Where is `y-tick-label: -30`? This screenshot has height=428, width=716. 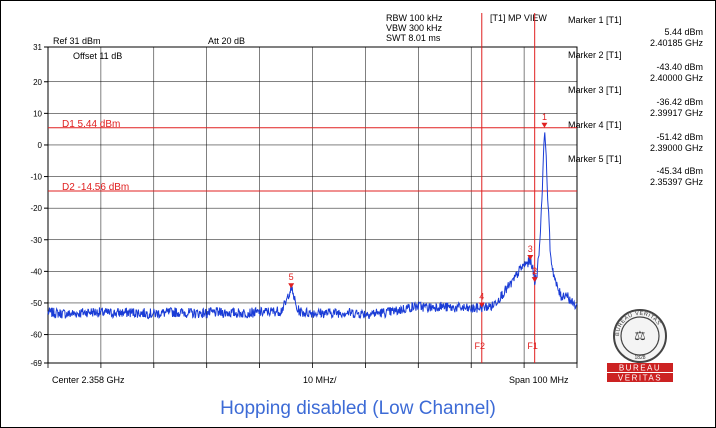 y-tick-label: -30 is located at coordinates (36, 240).